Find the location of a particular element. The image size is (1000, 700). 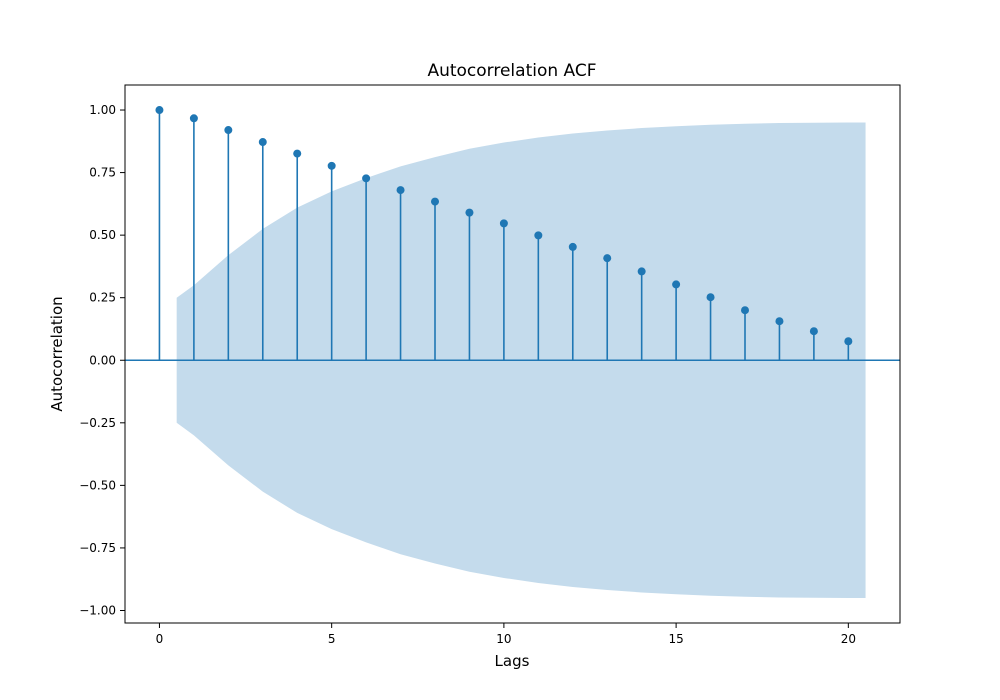

y-tick-label: 0.50 is located at coordinates (102, 235).